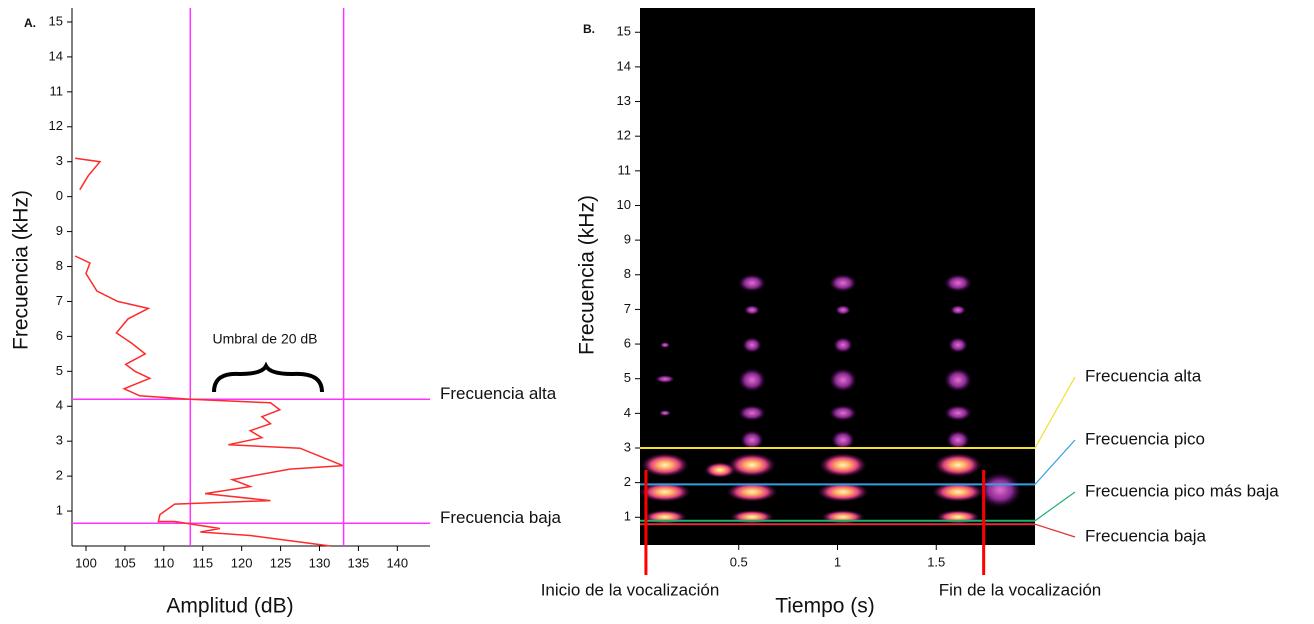 The image size is (1314, 624). Describe the element at coordinates (86, 562) in the screenshot. I see `x-tick-label: 100` at that location.